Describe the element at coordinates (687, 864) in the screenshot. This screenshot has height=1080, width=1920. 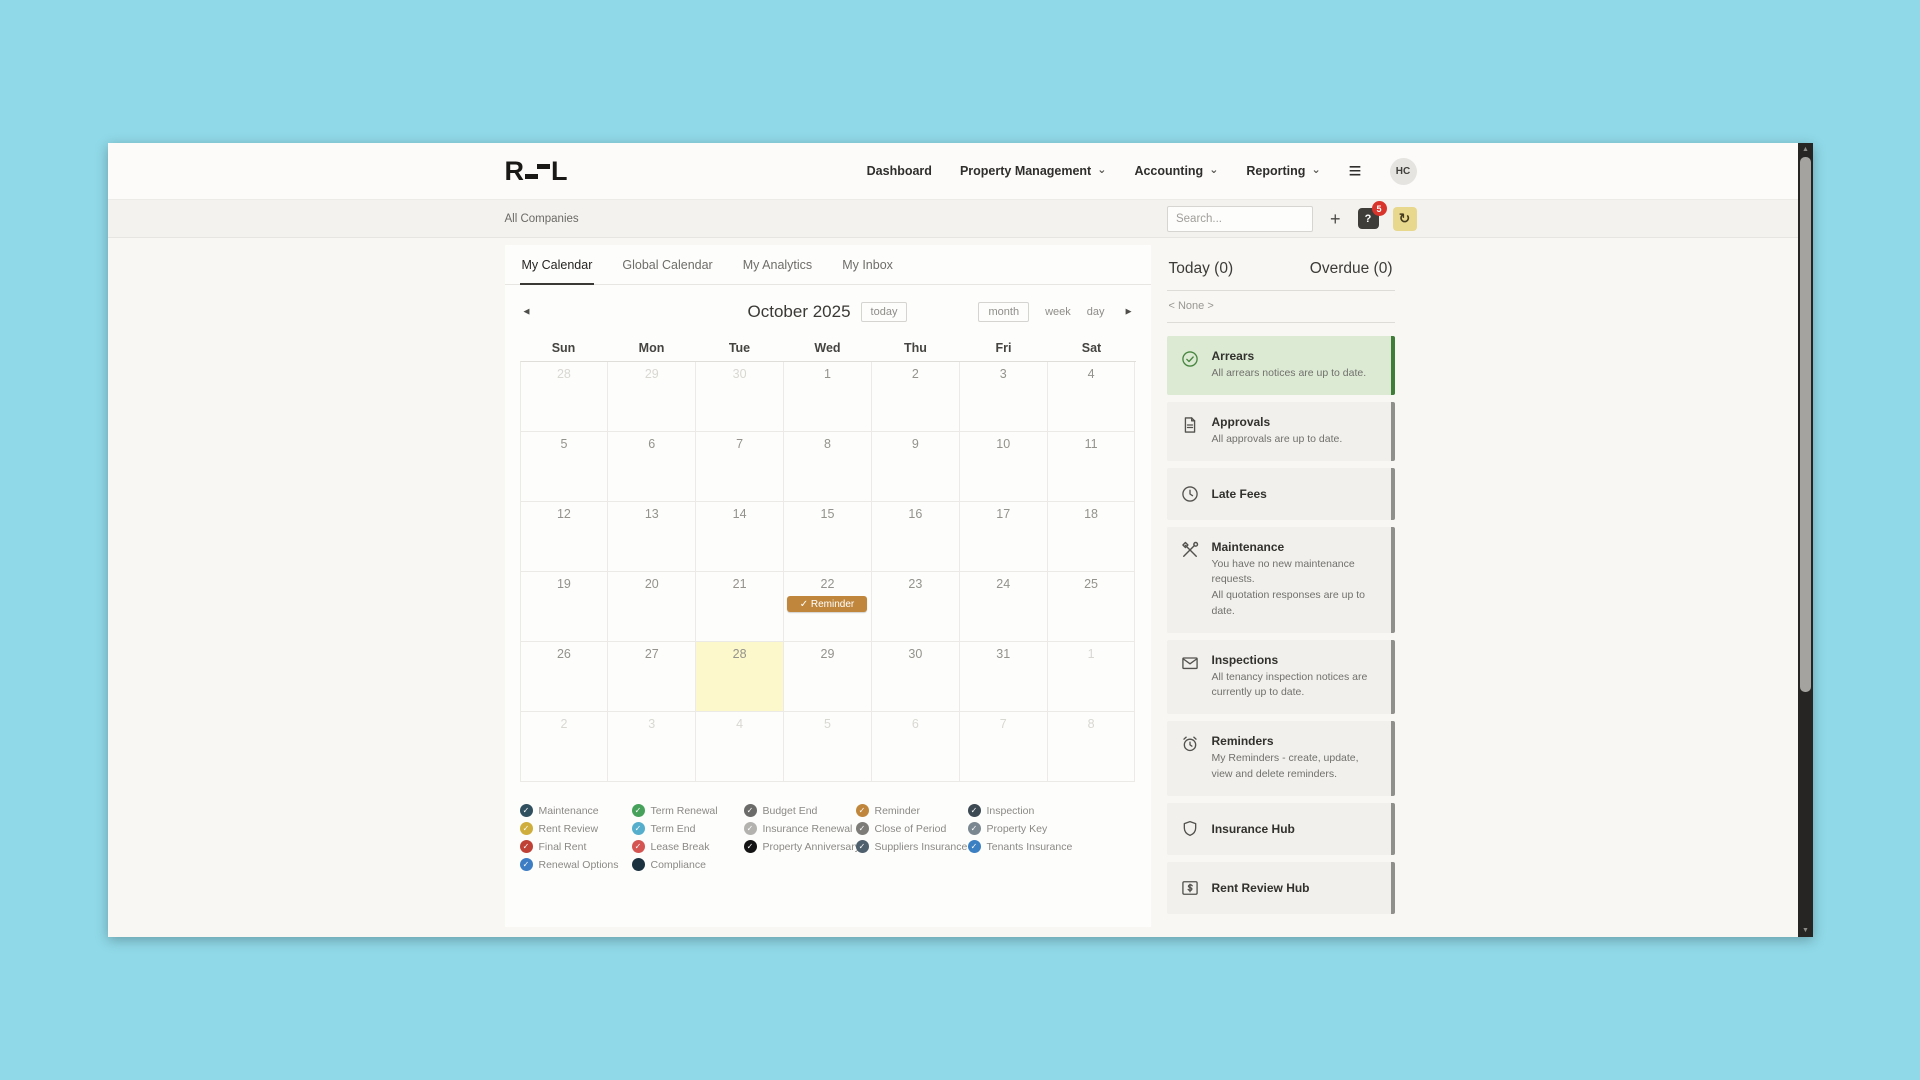
I see `legend-item: Compliance` at that location.